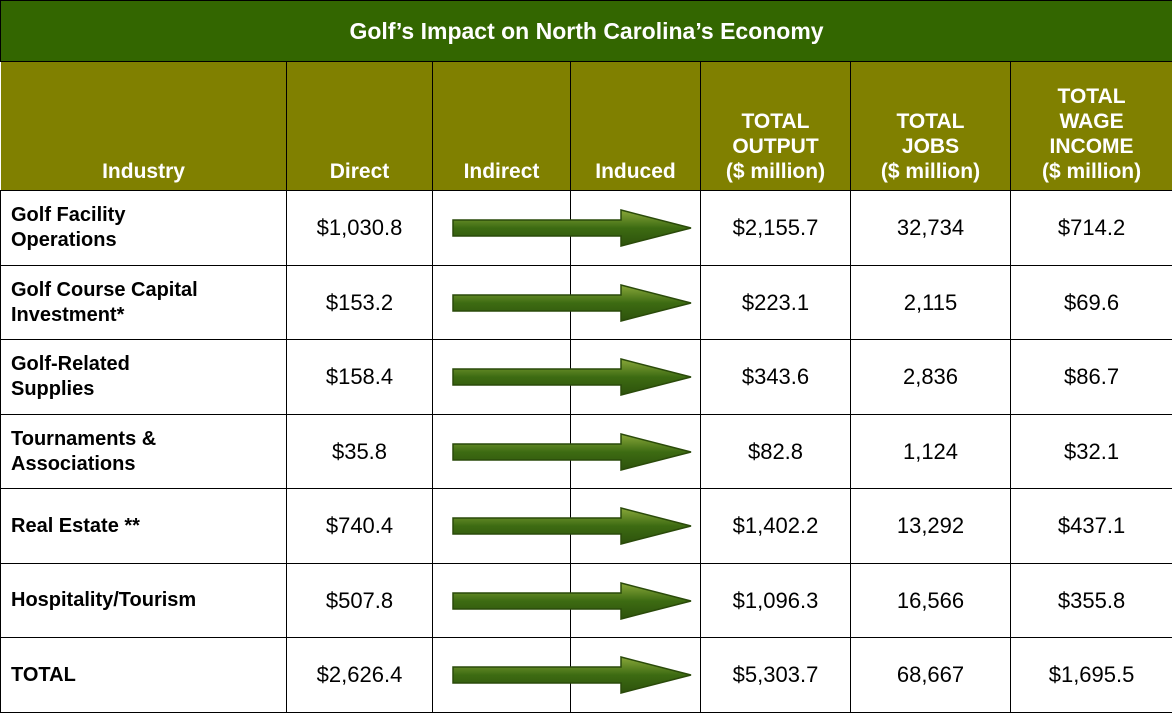 This screenshot has height=713, width=1172. I want to click on output-cell: $343.6, so click(776, 377).